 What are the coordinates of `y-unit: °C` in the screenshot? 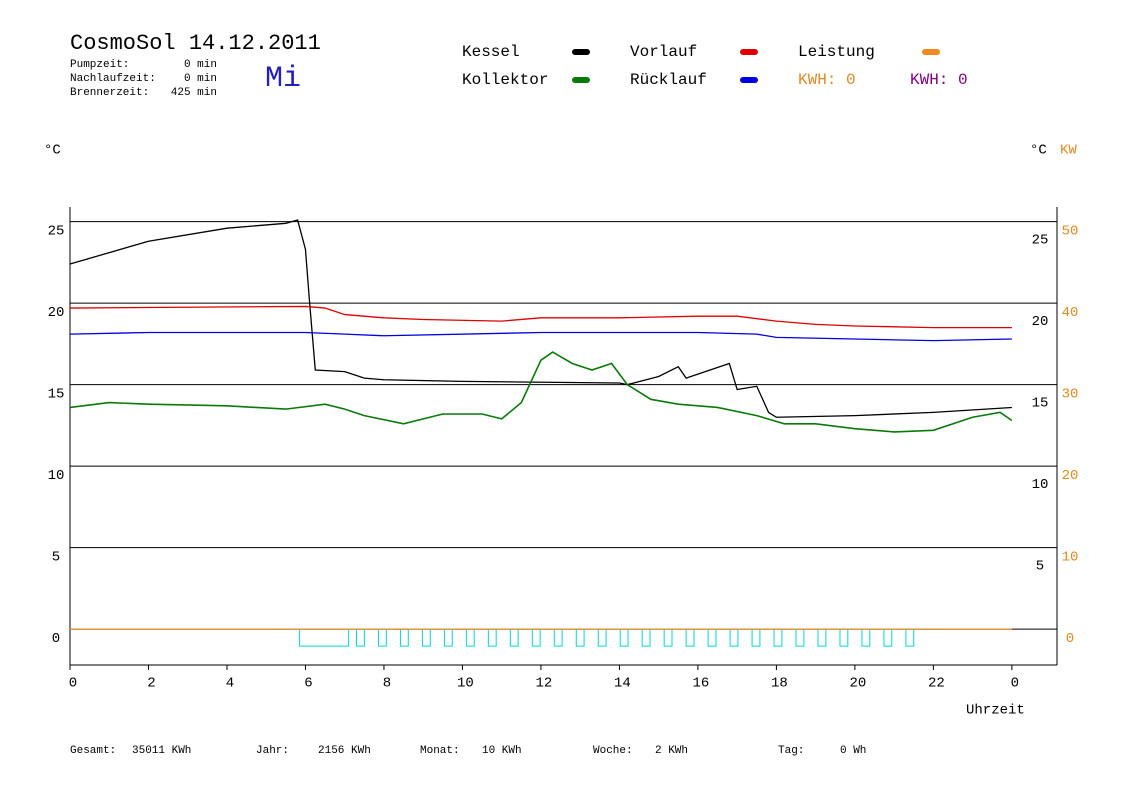 It's located at (52, 151).